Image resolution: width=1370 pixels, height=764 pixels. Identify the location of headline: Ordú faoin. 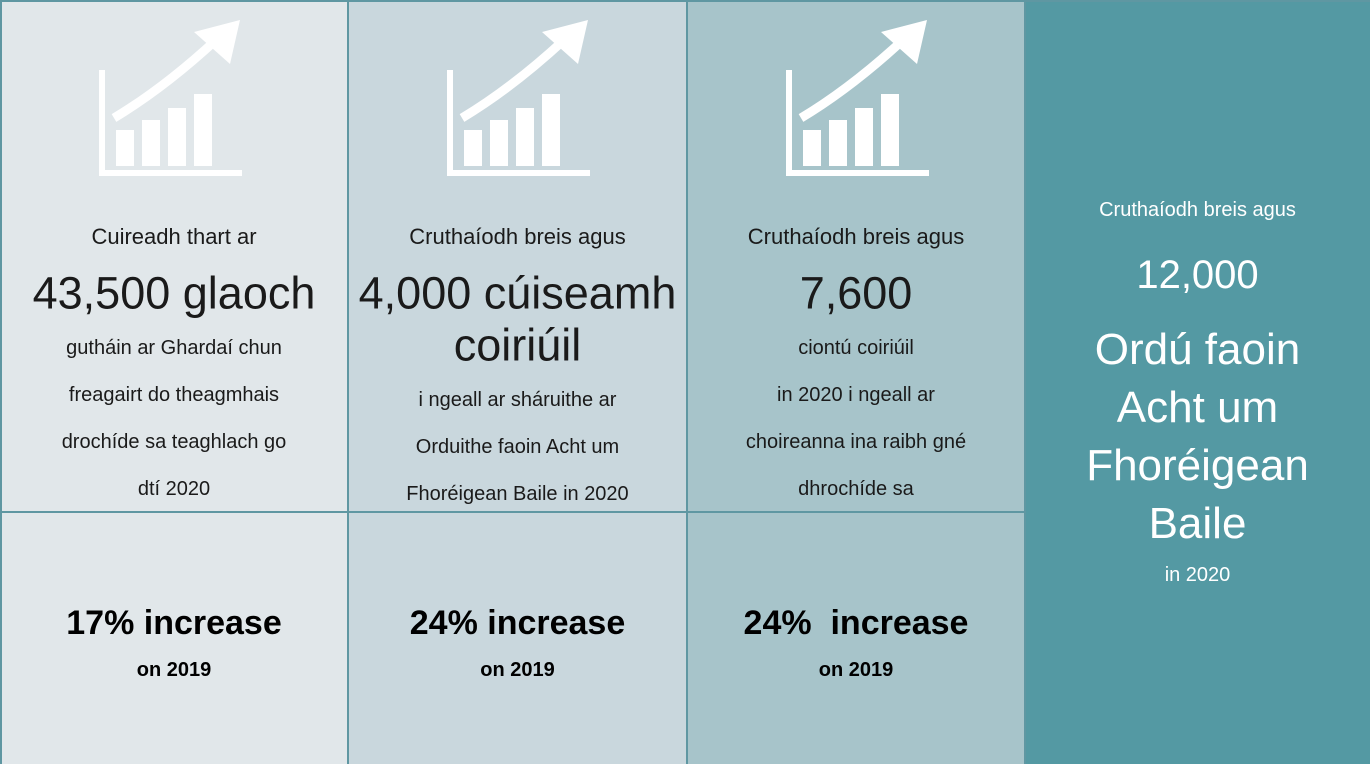
(1197, 349).